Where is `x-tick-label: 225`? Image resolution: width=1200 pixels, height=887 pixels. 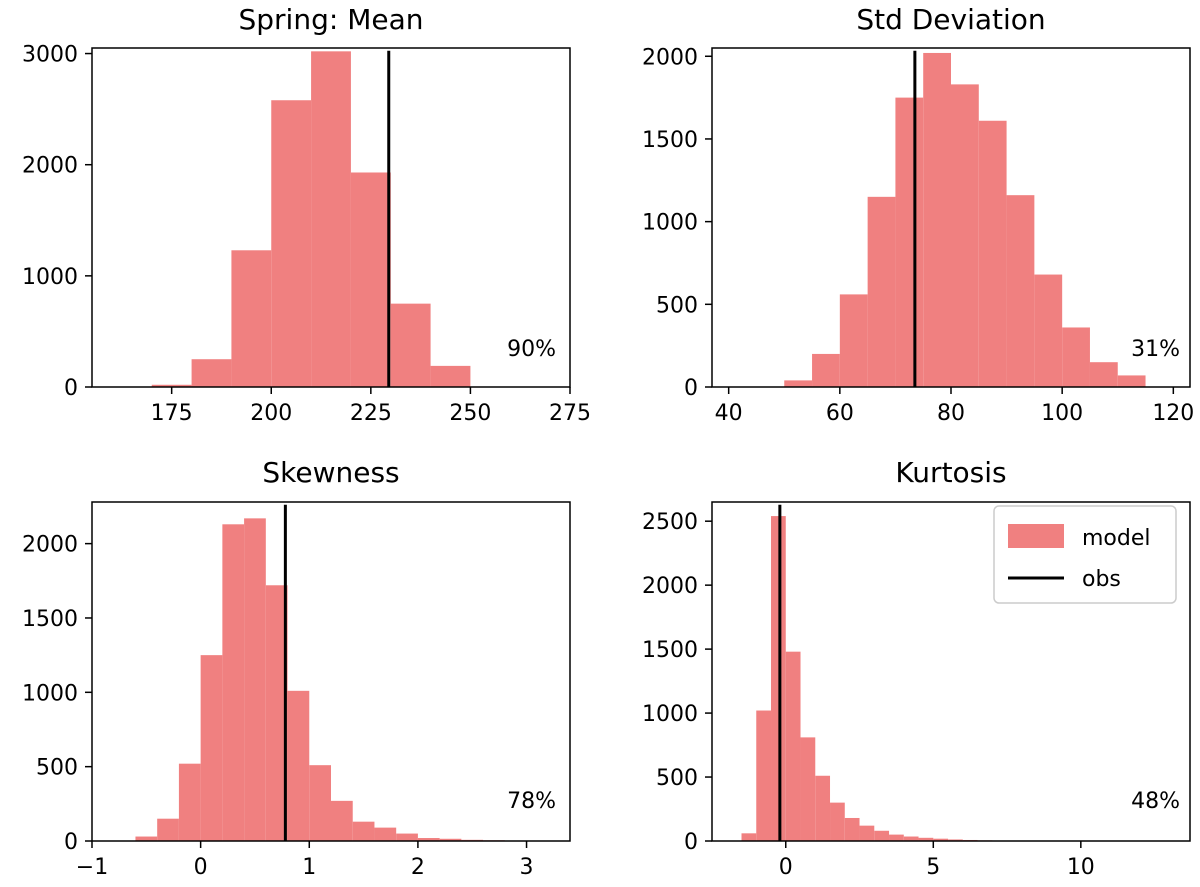
x-tick-label: 225 is located at coordinates (371, 413).